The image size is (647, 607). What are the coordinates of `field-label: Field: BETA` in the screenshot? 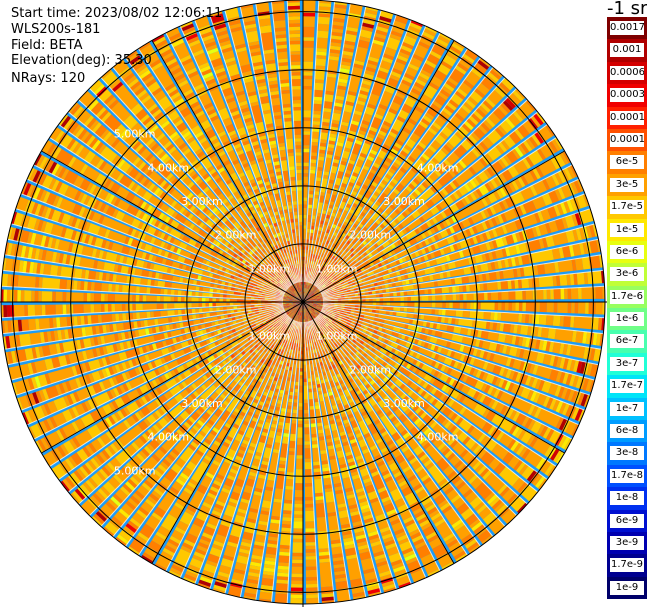 It's located at (47, 45).